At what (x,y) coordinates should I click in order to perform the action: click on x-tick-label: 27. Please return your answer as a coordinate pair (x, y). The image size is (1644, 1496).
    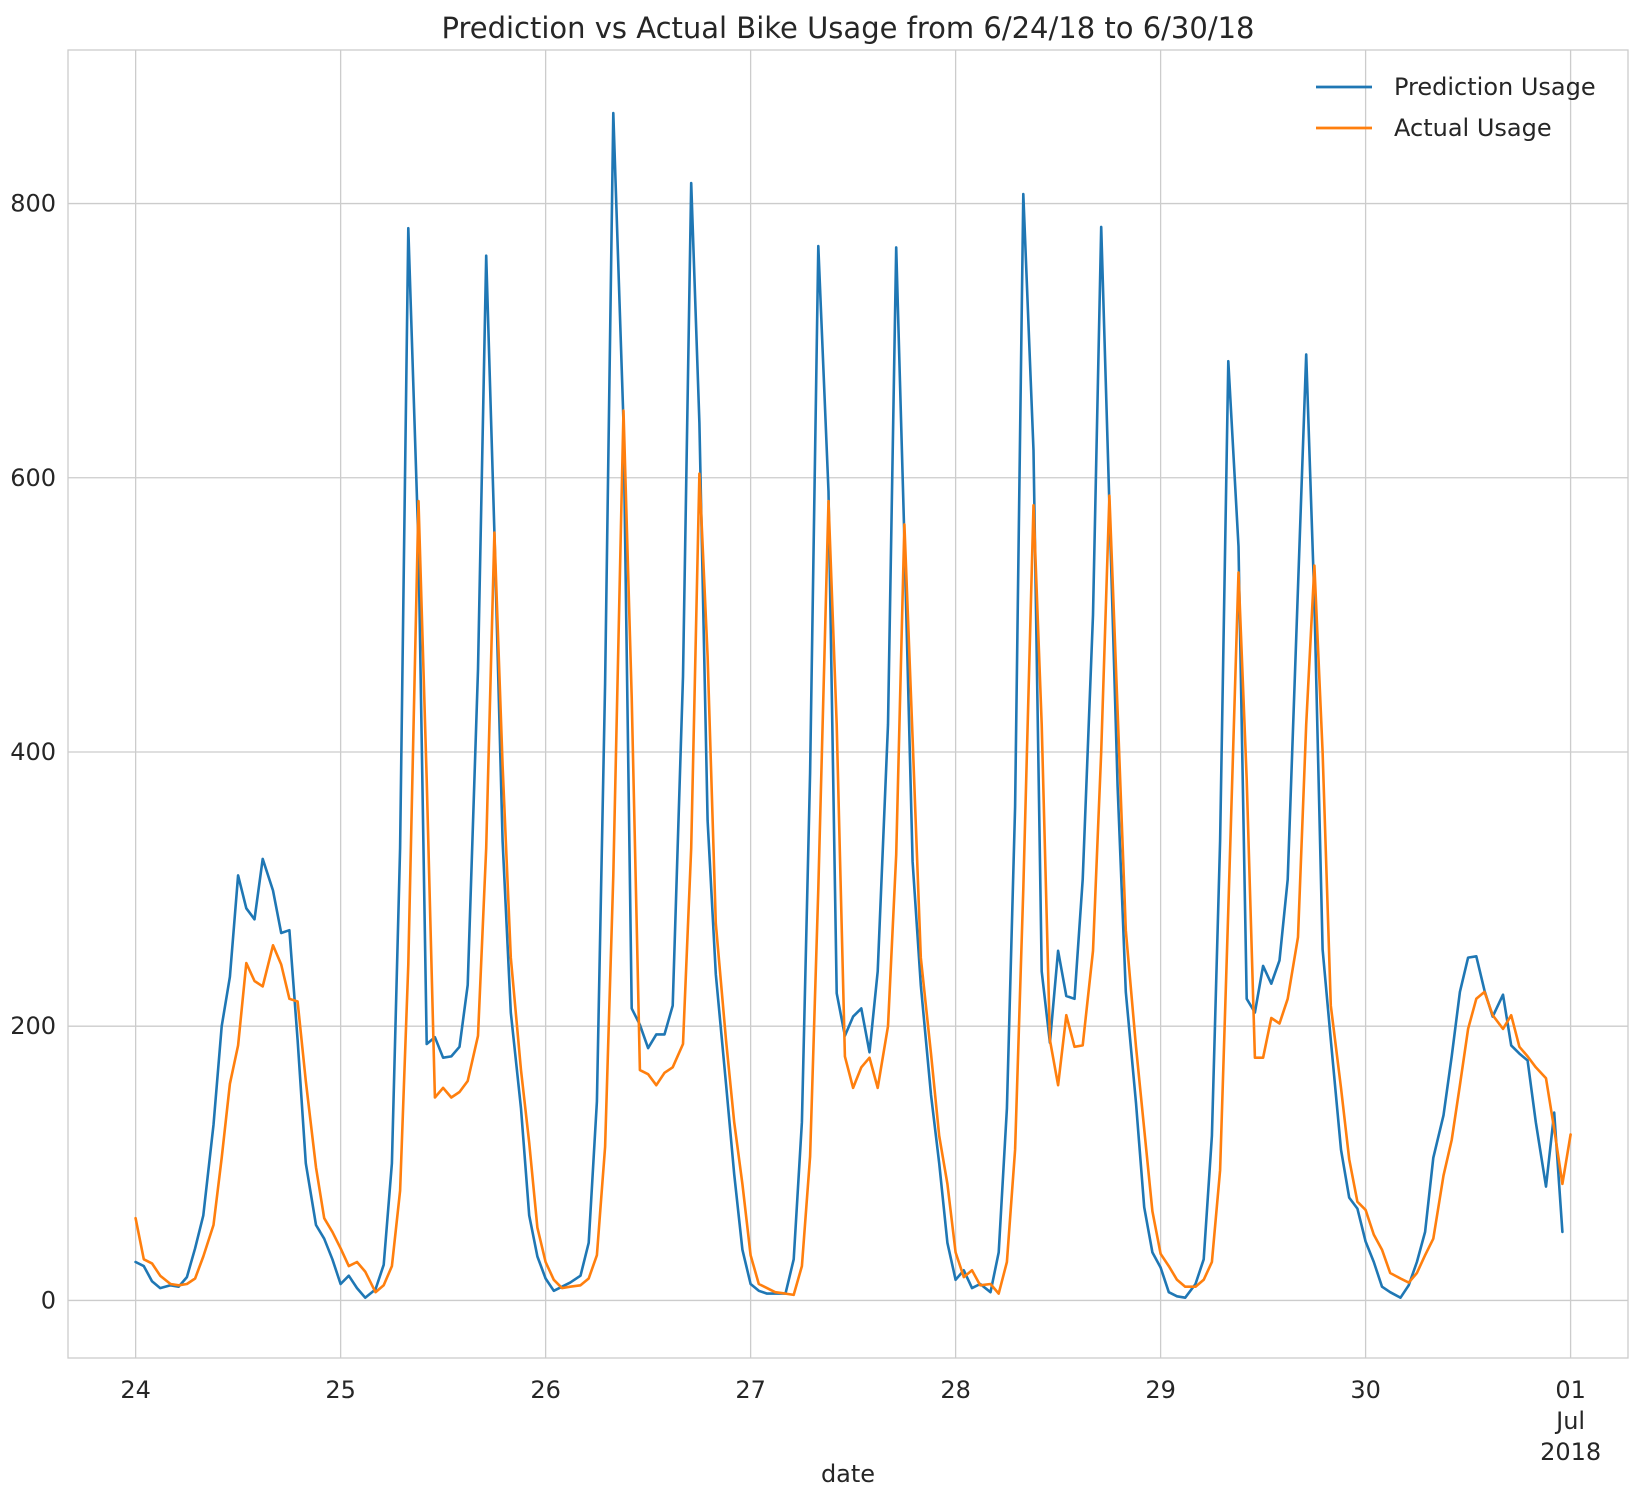
    Looking at the image, I should click on (750, 1390).